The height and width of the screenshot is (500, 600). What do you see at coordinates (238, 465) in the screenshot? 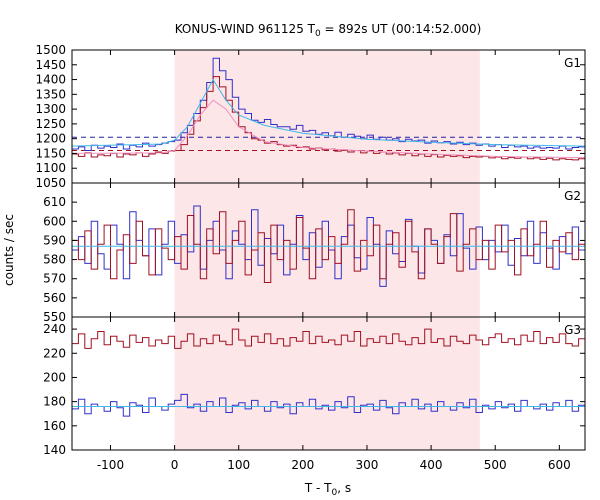
I see `x-tick-label: 100` at bounding box center [238, 465].